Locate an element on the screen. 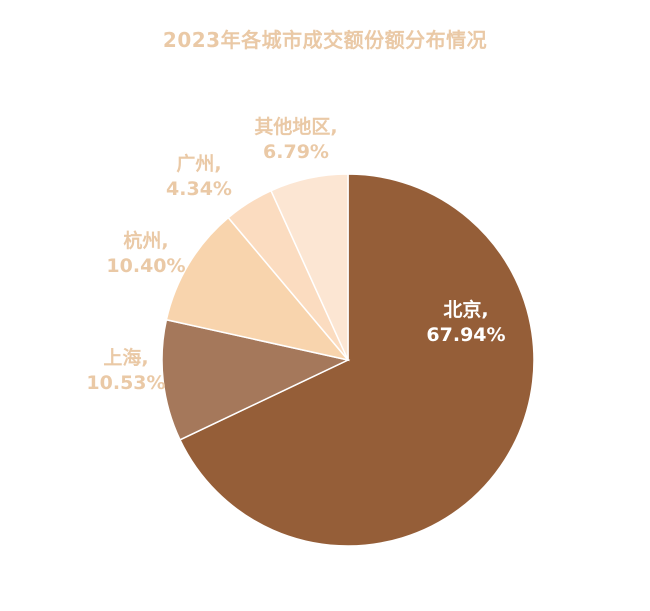 This screenshot has height=611, width=650. slice-label-3: 杭州, is located at coordinates (145, 240).